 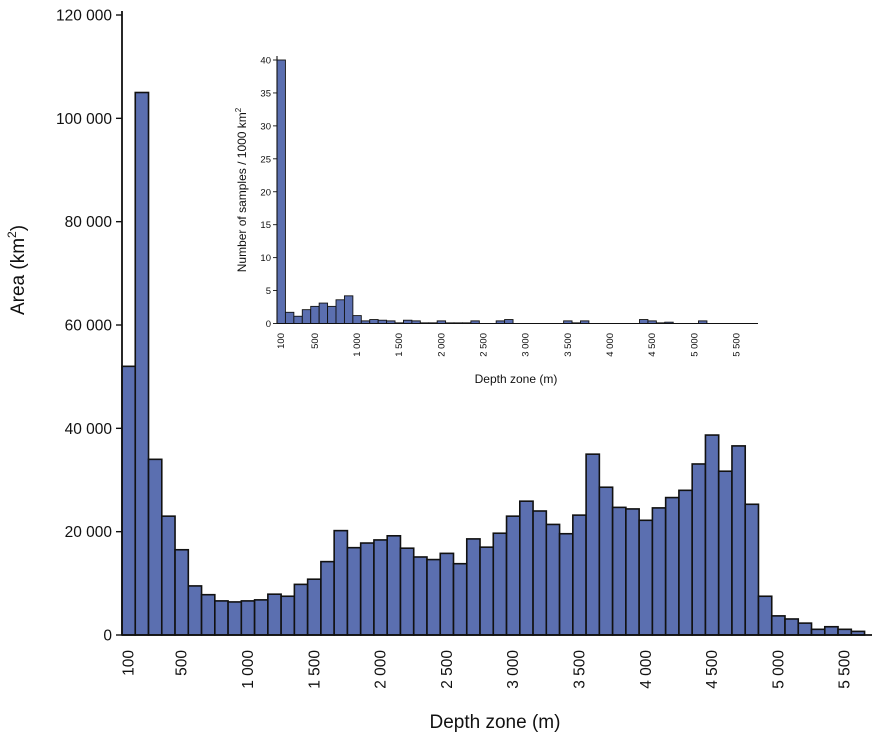 I want to click on main-x-tick-label: 4 500, so click(x=712, y=669).